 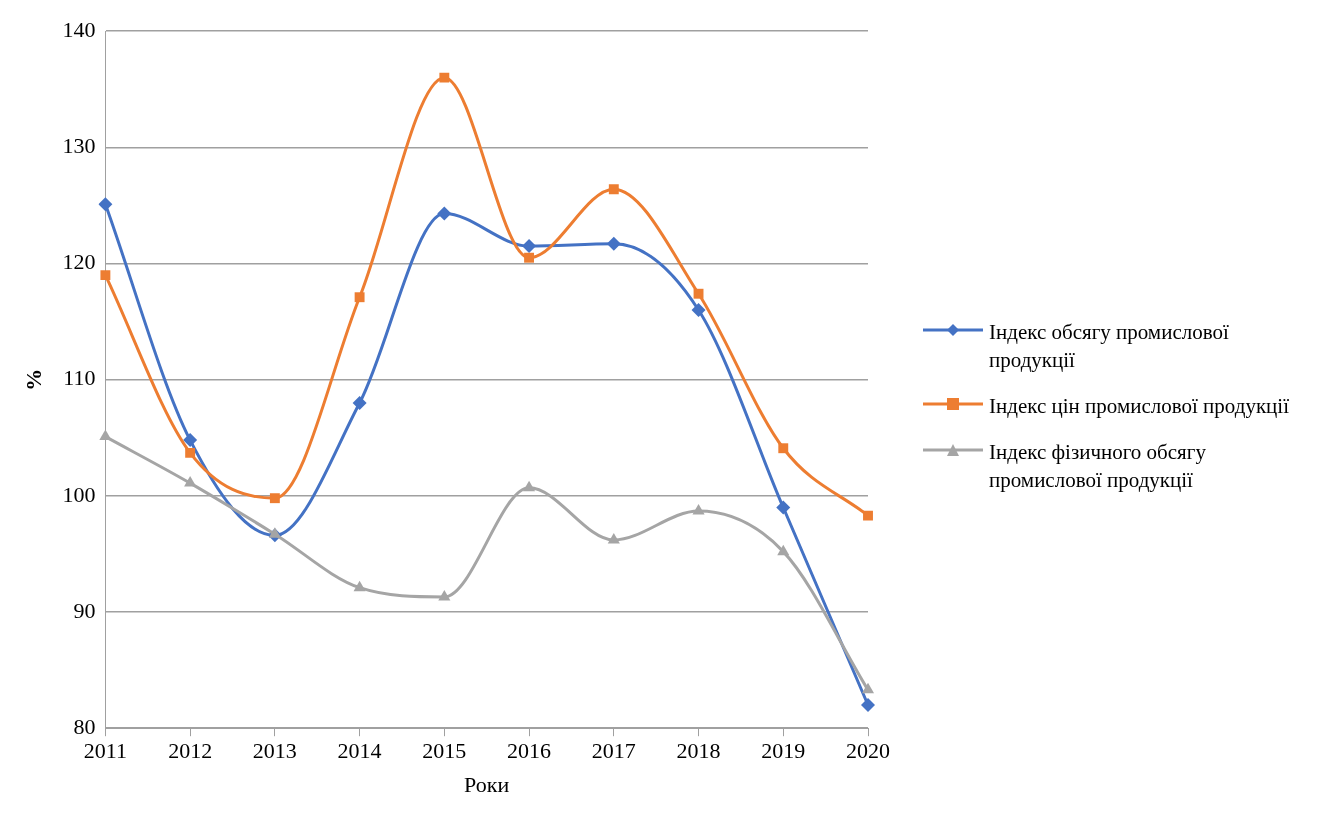 What do you see at coordinates (613, 751) in the screenshot?
I see `x-tick-label: 2017` at bounding box center [613, 751].